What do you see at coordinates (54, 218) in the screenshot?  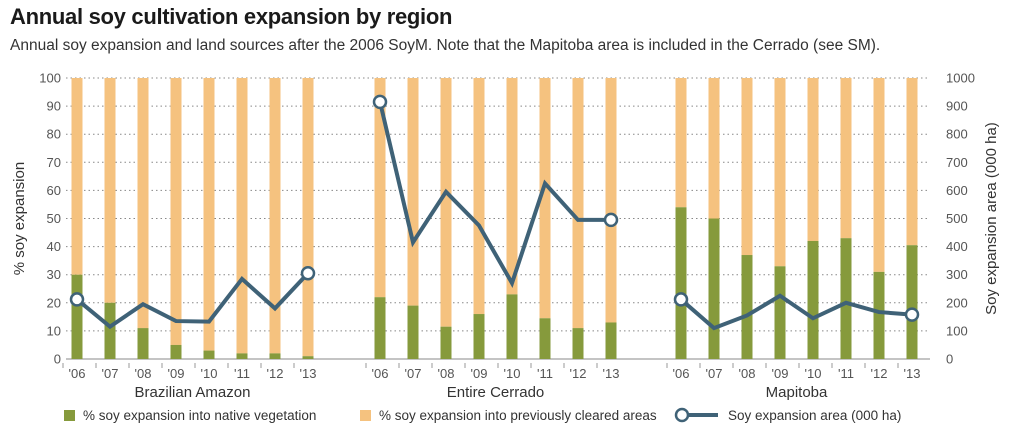 I see `y-left-tick-label: 50` at bounding box center [54, 218].